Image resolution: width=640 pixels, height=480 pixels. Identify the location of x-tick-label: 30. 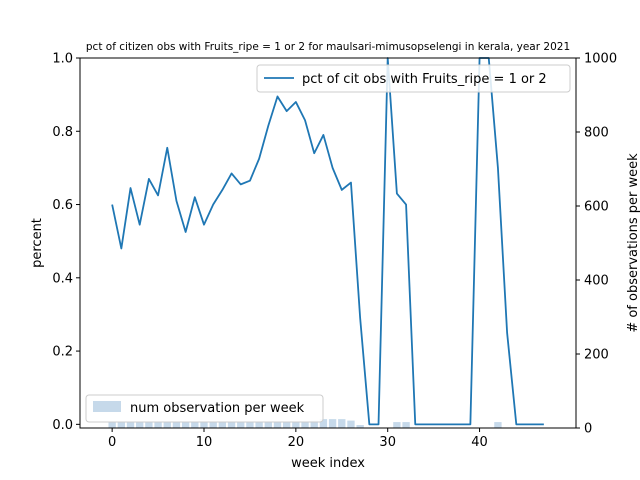
(387, 442).